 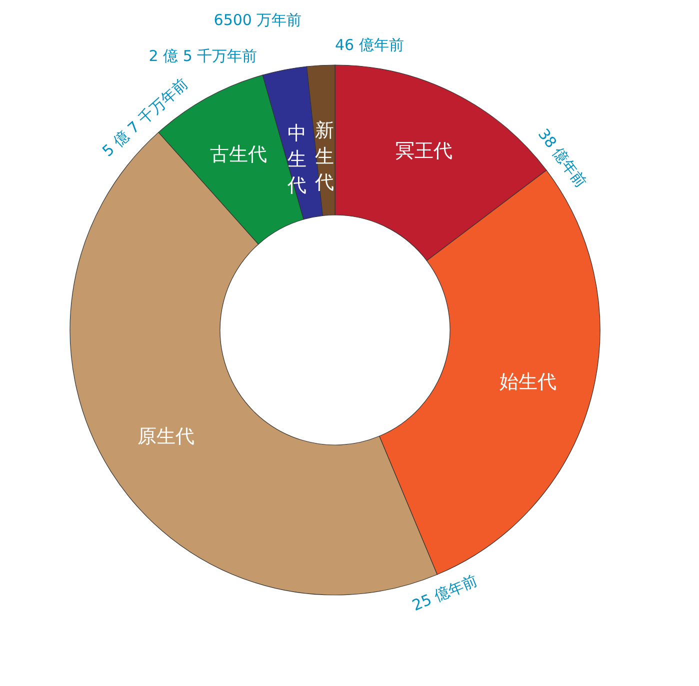 I want to click on text: 2 億 5 千万年前, so click(x=203, y=55).